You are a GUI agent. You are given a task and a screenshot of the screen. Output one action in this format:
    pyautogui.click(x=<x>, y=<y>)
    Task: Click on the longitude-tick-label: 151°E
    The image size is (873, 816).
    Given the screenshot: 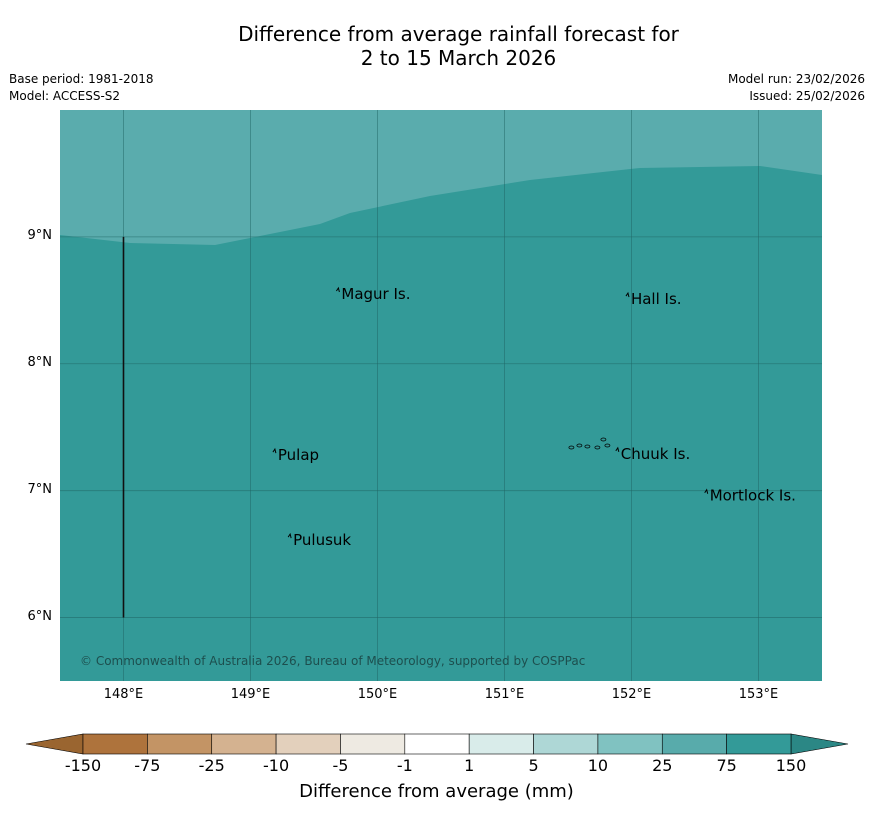 What is the action you would take?
    pyautogui.click(x=504, y=694)
    